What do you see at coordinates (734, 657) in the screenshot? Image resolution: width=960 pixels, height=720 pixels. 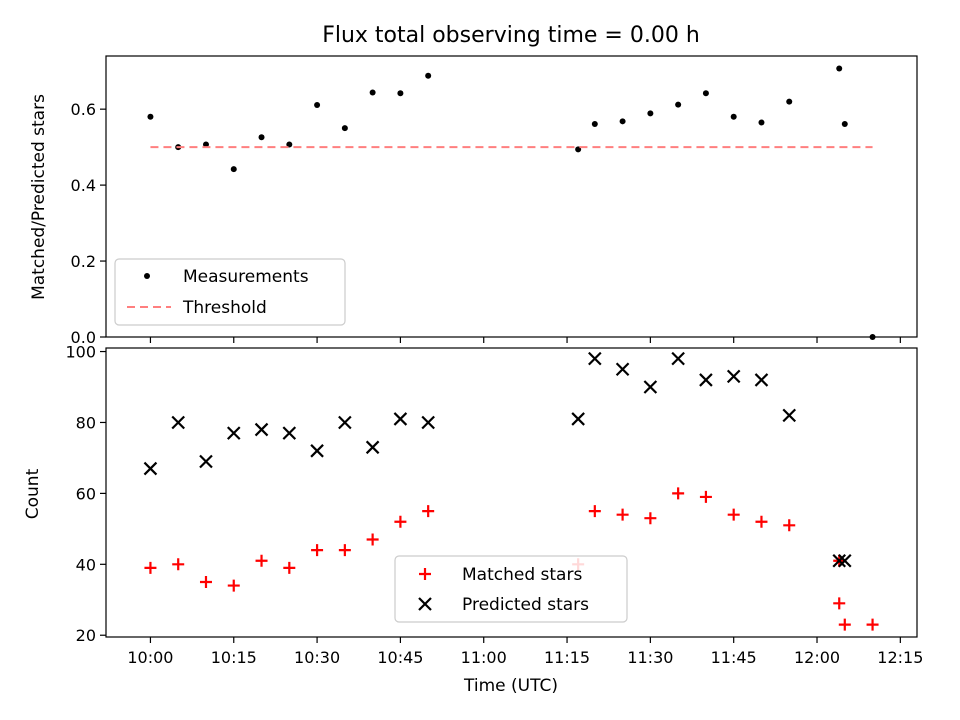 I see `x-tick-label: 11:45` at bounding box center [734, 657].